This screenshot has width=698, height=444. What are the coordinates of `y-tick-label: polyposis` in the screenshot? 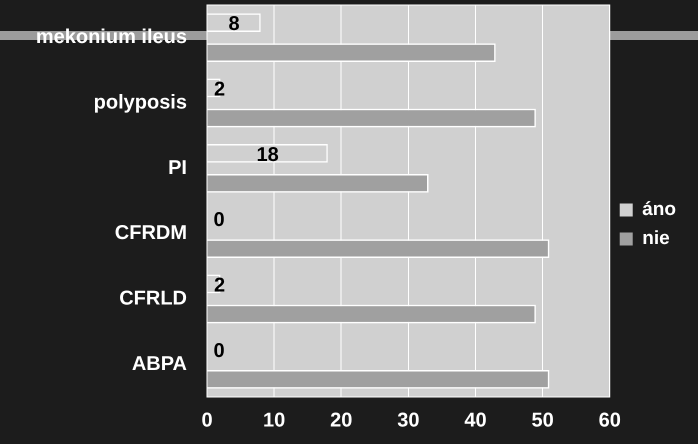 It's located at (140, 103).